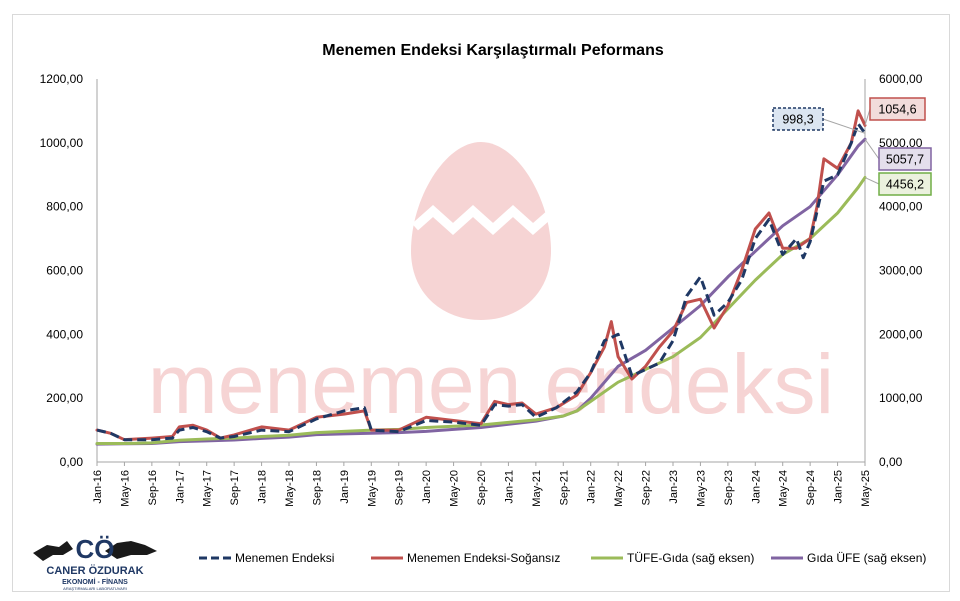 Image resolution: width=960 pixels, height=601 pixels. I want to click on x-tick-label: May-21, so click(537, 488).